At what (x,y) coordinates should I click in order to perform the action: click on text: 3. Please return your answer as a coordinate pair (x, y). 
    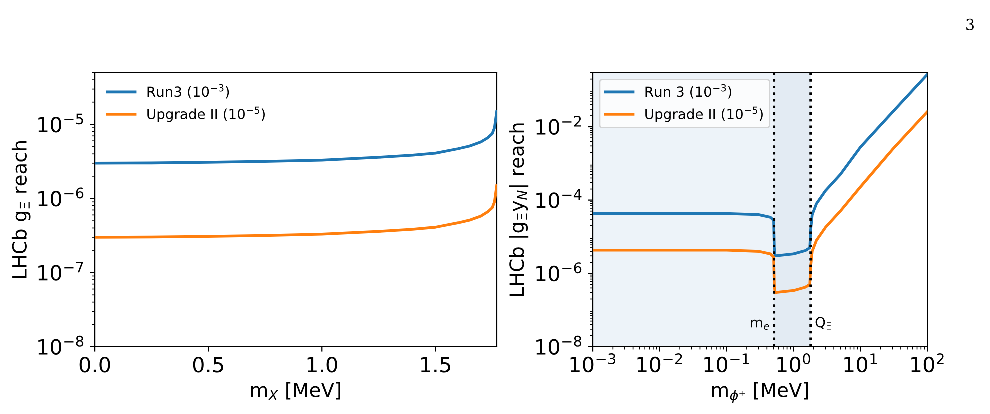
    Looking at the image, I should click on (970, 24).